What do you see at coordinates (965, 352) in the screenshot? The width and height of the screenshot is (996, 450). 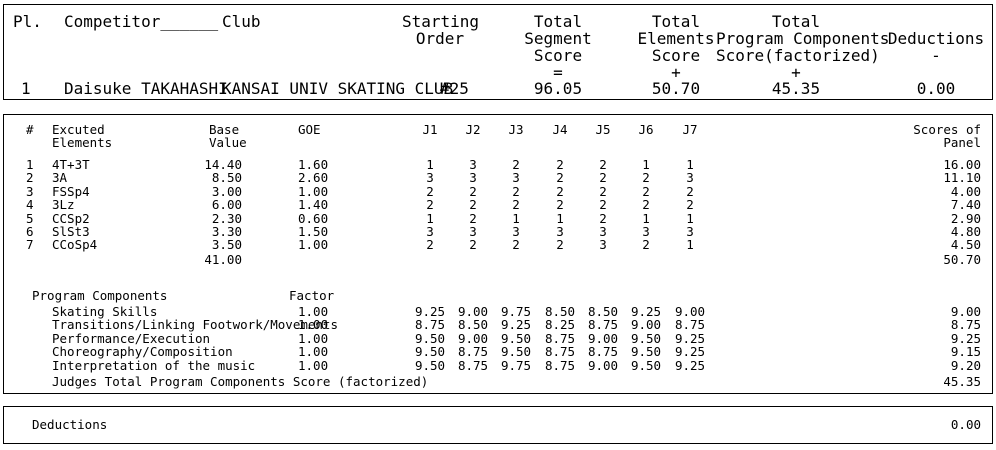 I see `component-panel-score: 9.15` at bounding box center [965, 352].